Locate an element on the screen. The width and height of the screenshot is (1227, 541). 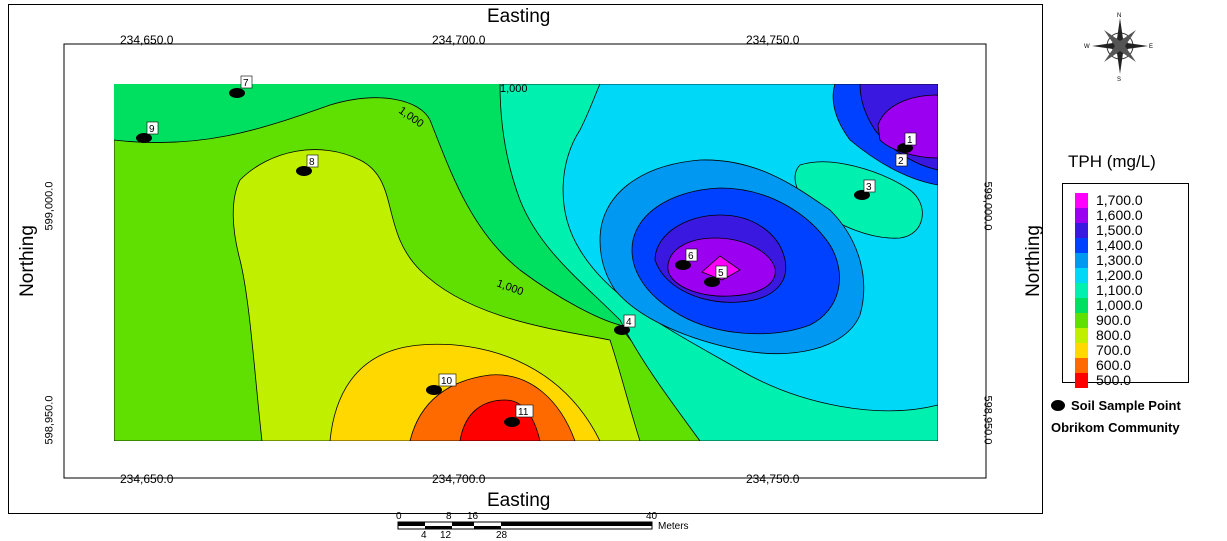
sample-point-3: 3 is located at coordinates (865, 189).